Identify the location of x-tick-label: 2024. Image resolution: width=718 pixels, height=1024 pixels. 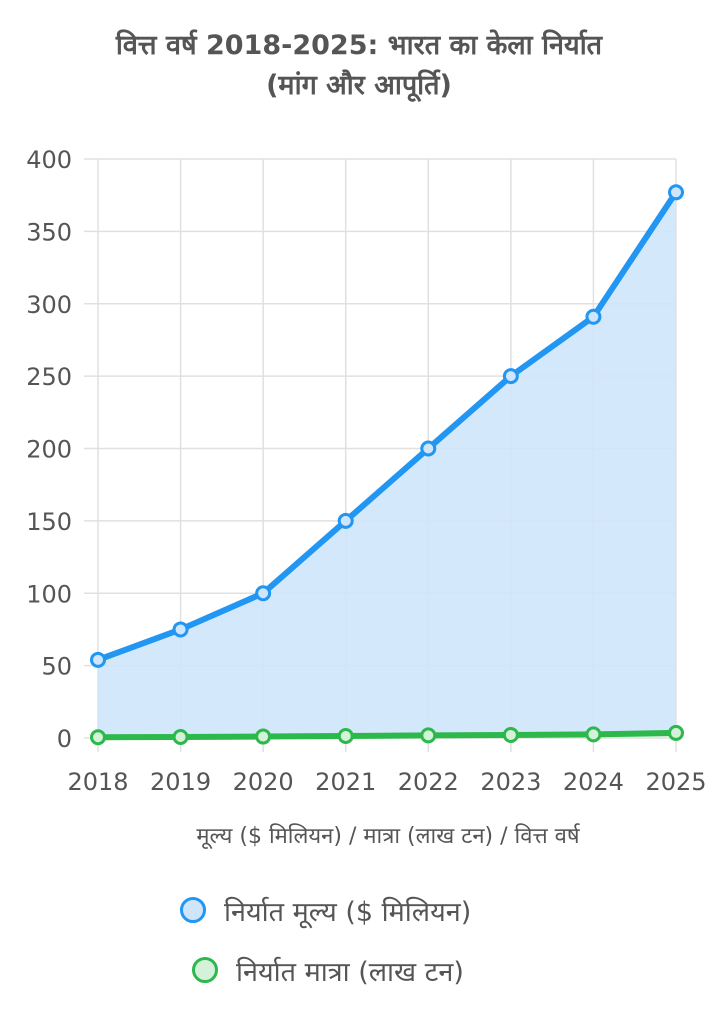
(593, 782).